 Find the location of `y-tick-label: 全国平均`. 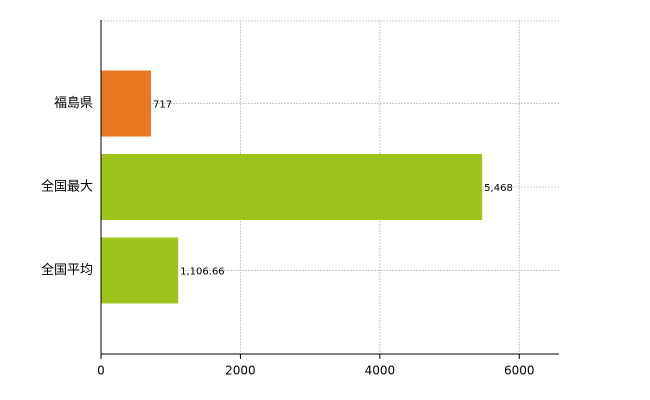

y-tick-label: 全国平均 is located at coordinates (67, 270).